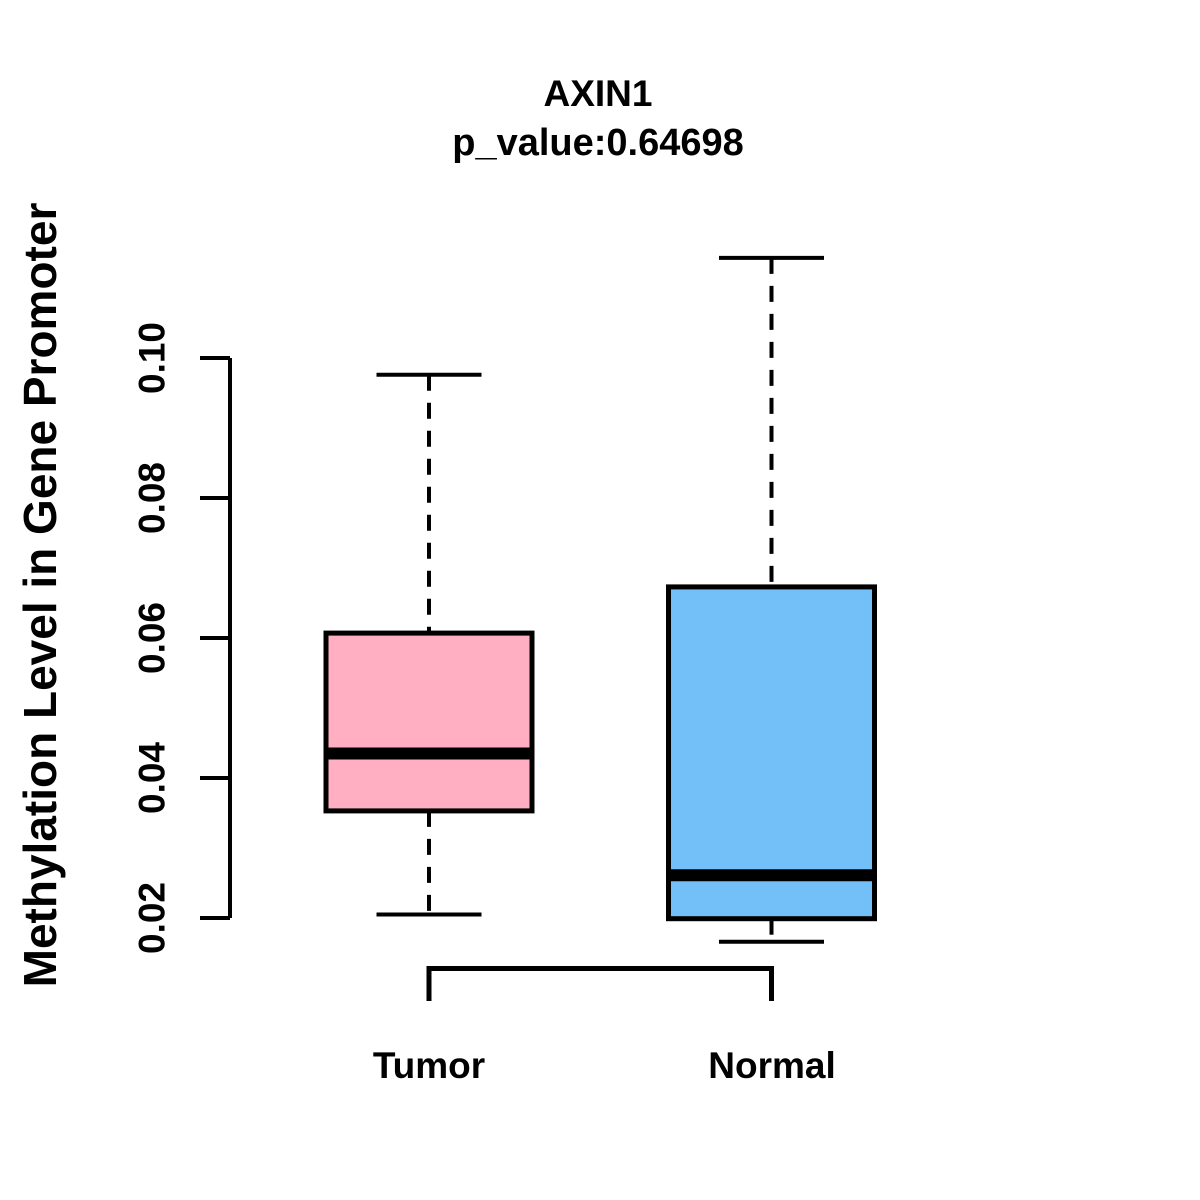 The width and height of the screenshot is (1200, 1200). I want to click on box-normal, so click(771, 753).